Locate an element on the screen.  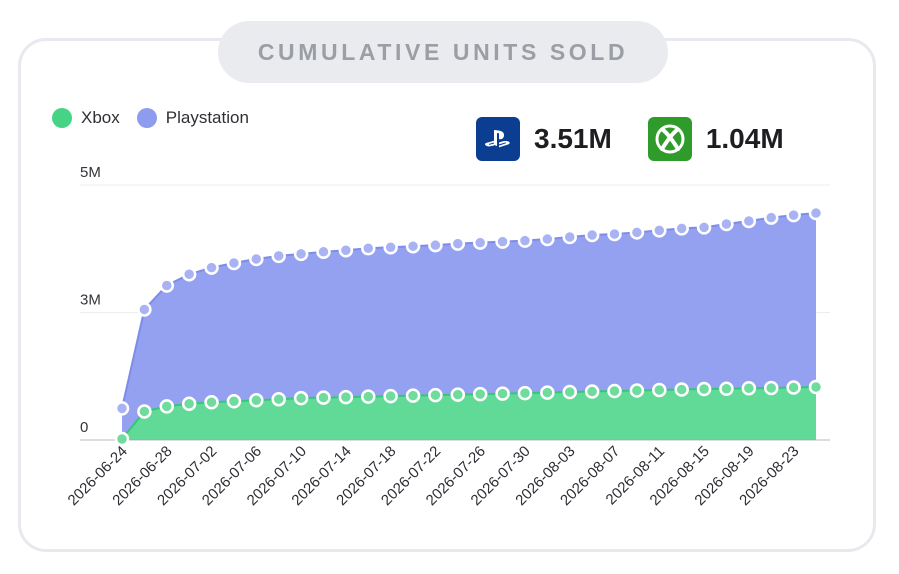
y-tick-label: 5M is located at coordinates (90, 172).